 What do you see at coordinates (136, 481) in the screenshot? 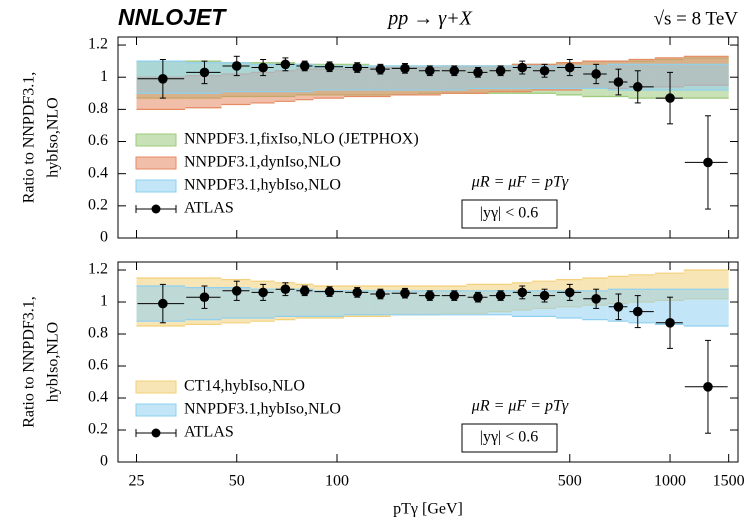
I see `x-tick-label: 25` at bounding box center [136, 481].